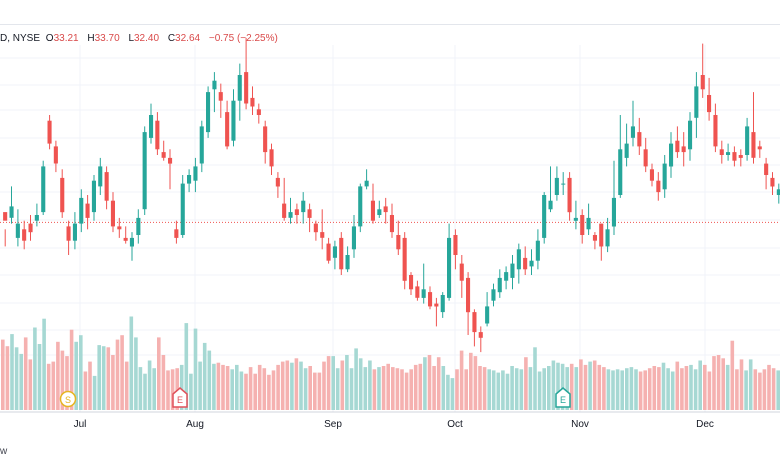 Image resolution: width=780 pixels, height=470 pixels. What do you see at coordinates (4, 451) in the screenshot?
I see `footer-hint: w` at bounding box center [4, 451].